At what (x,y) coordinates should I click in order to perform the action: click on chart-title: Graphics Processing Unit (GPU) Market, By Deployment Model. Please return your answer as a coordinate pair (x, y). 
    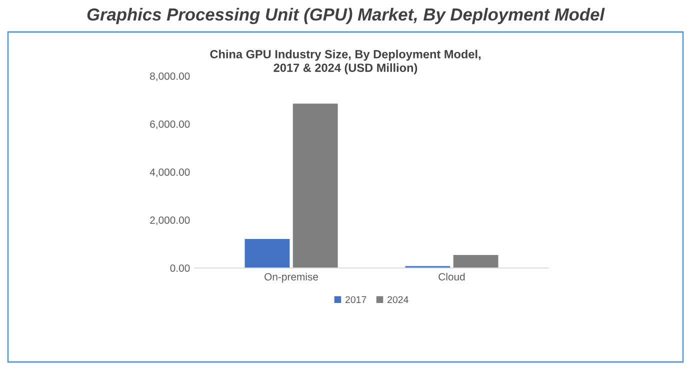
    Looking at the image, I should click on (346, 16).